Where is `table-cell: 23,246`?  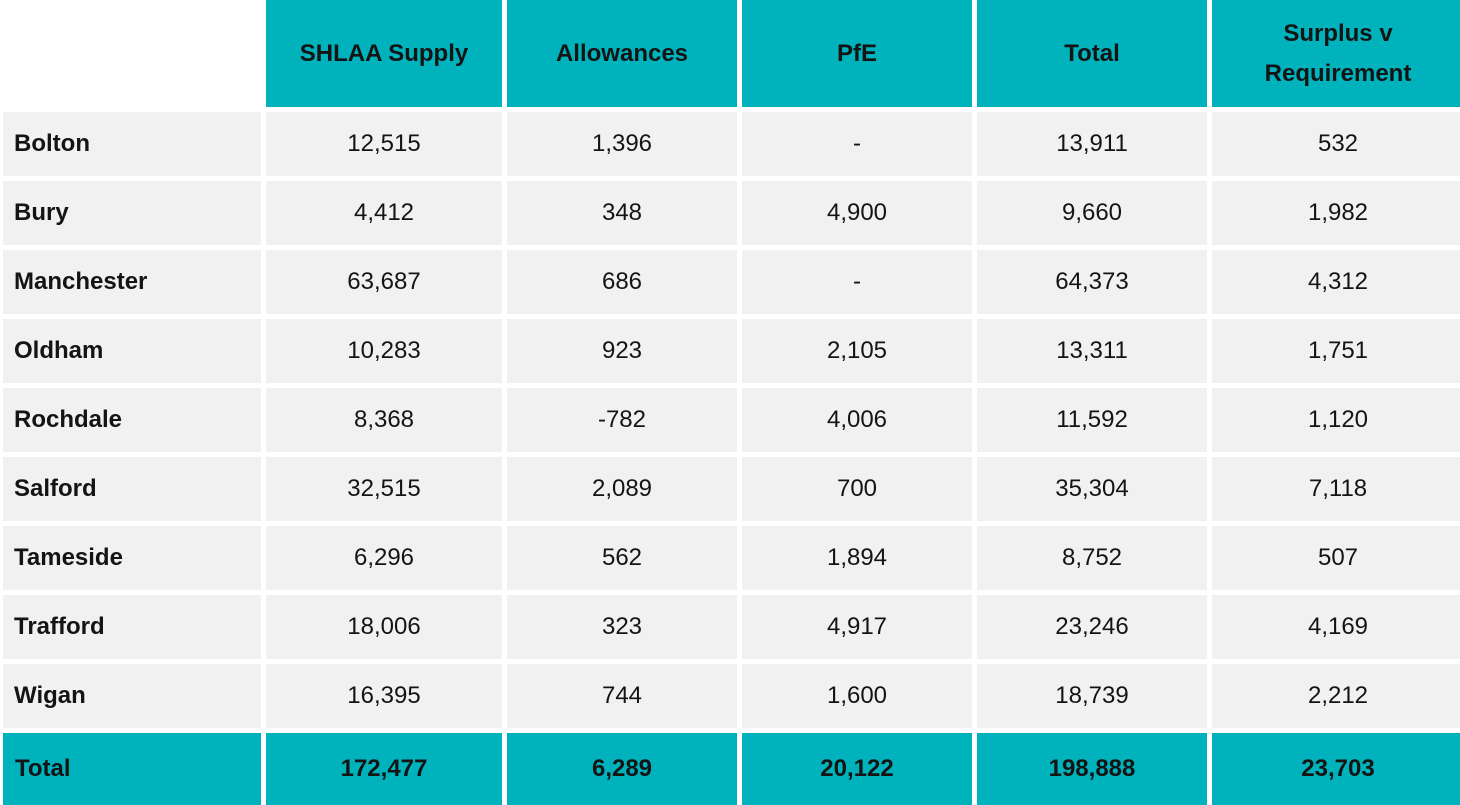
table-cell: 23,246 is located at coordinates (1092, 627).